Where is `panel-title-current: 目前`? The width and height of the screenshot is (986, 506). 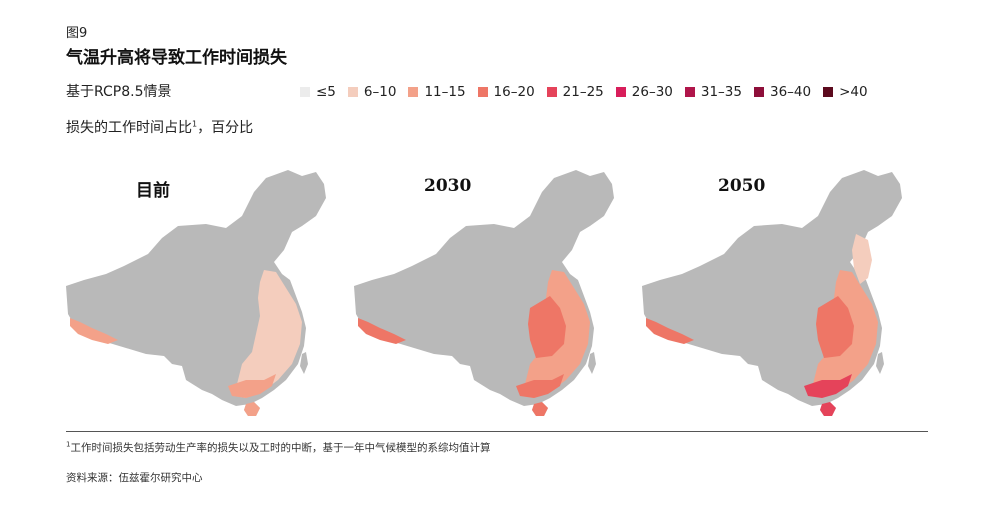 panel-title-current: 目前 is located at coordinates (153, 191).